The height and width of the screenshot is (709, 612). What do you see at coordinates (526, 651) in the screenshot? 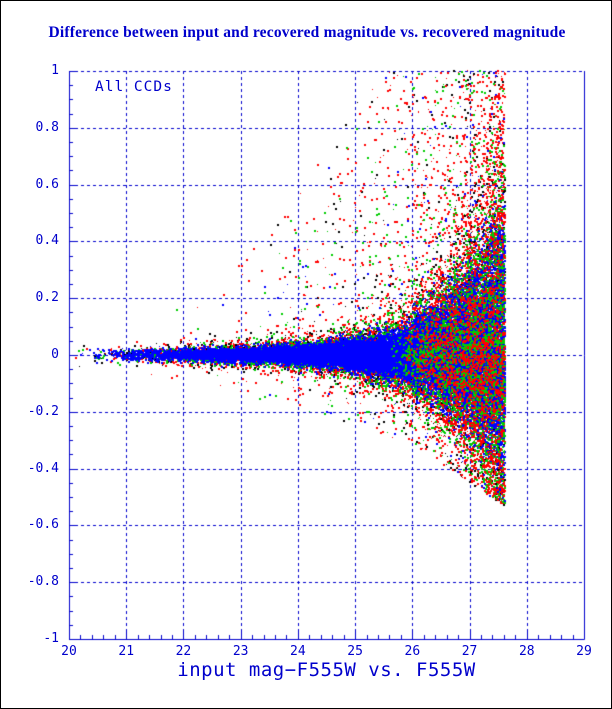
I see `x-tick-label: 28` at bounding box center [526, 651].